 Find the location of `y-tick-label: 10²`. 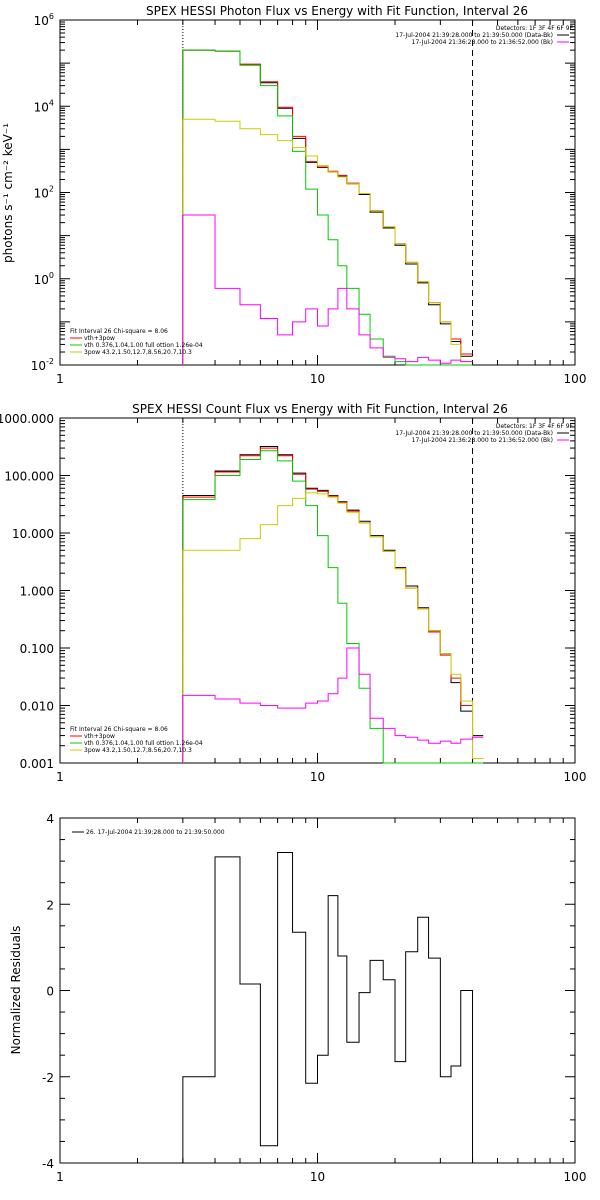

y-tick-label: 10² is located at coordinates (44, 193).